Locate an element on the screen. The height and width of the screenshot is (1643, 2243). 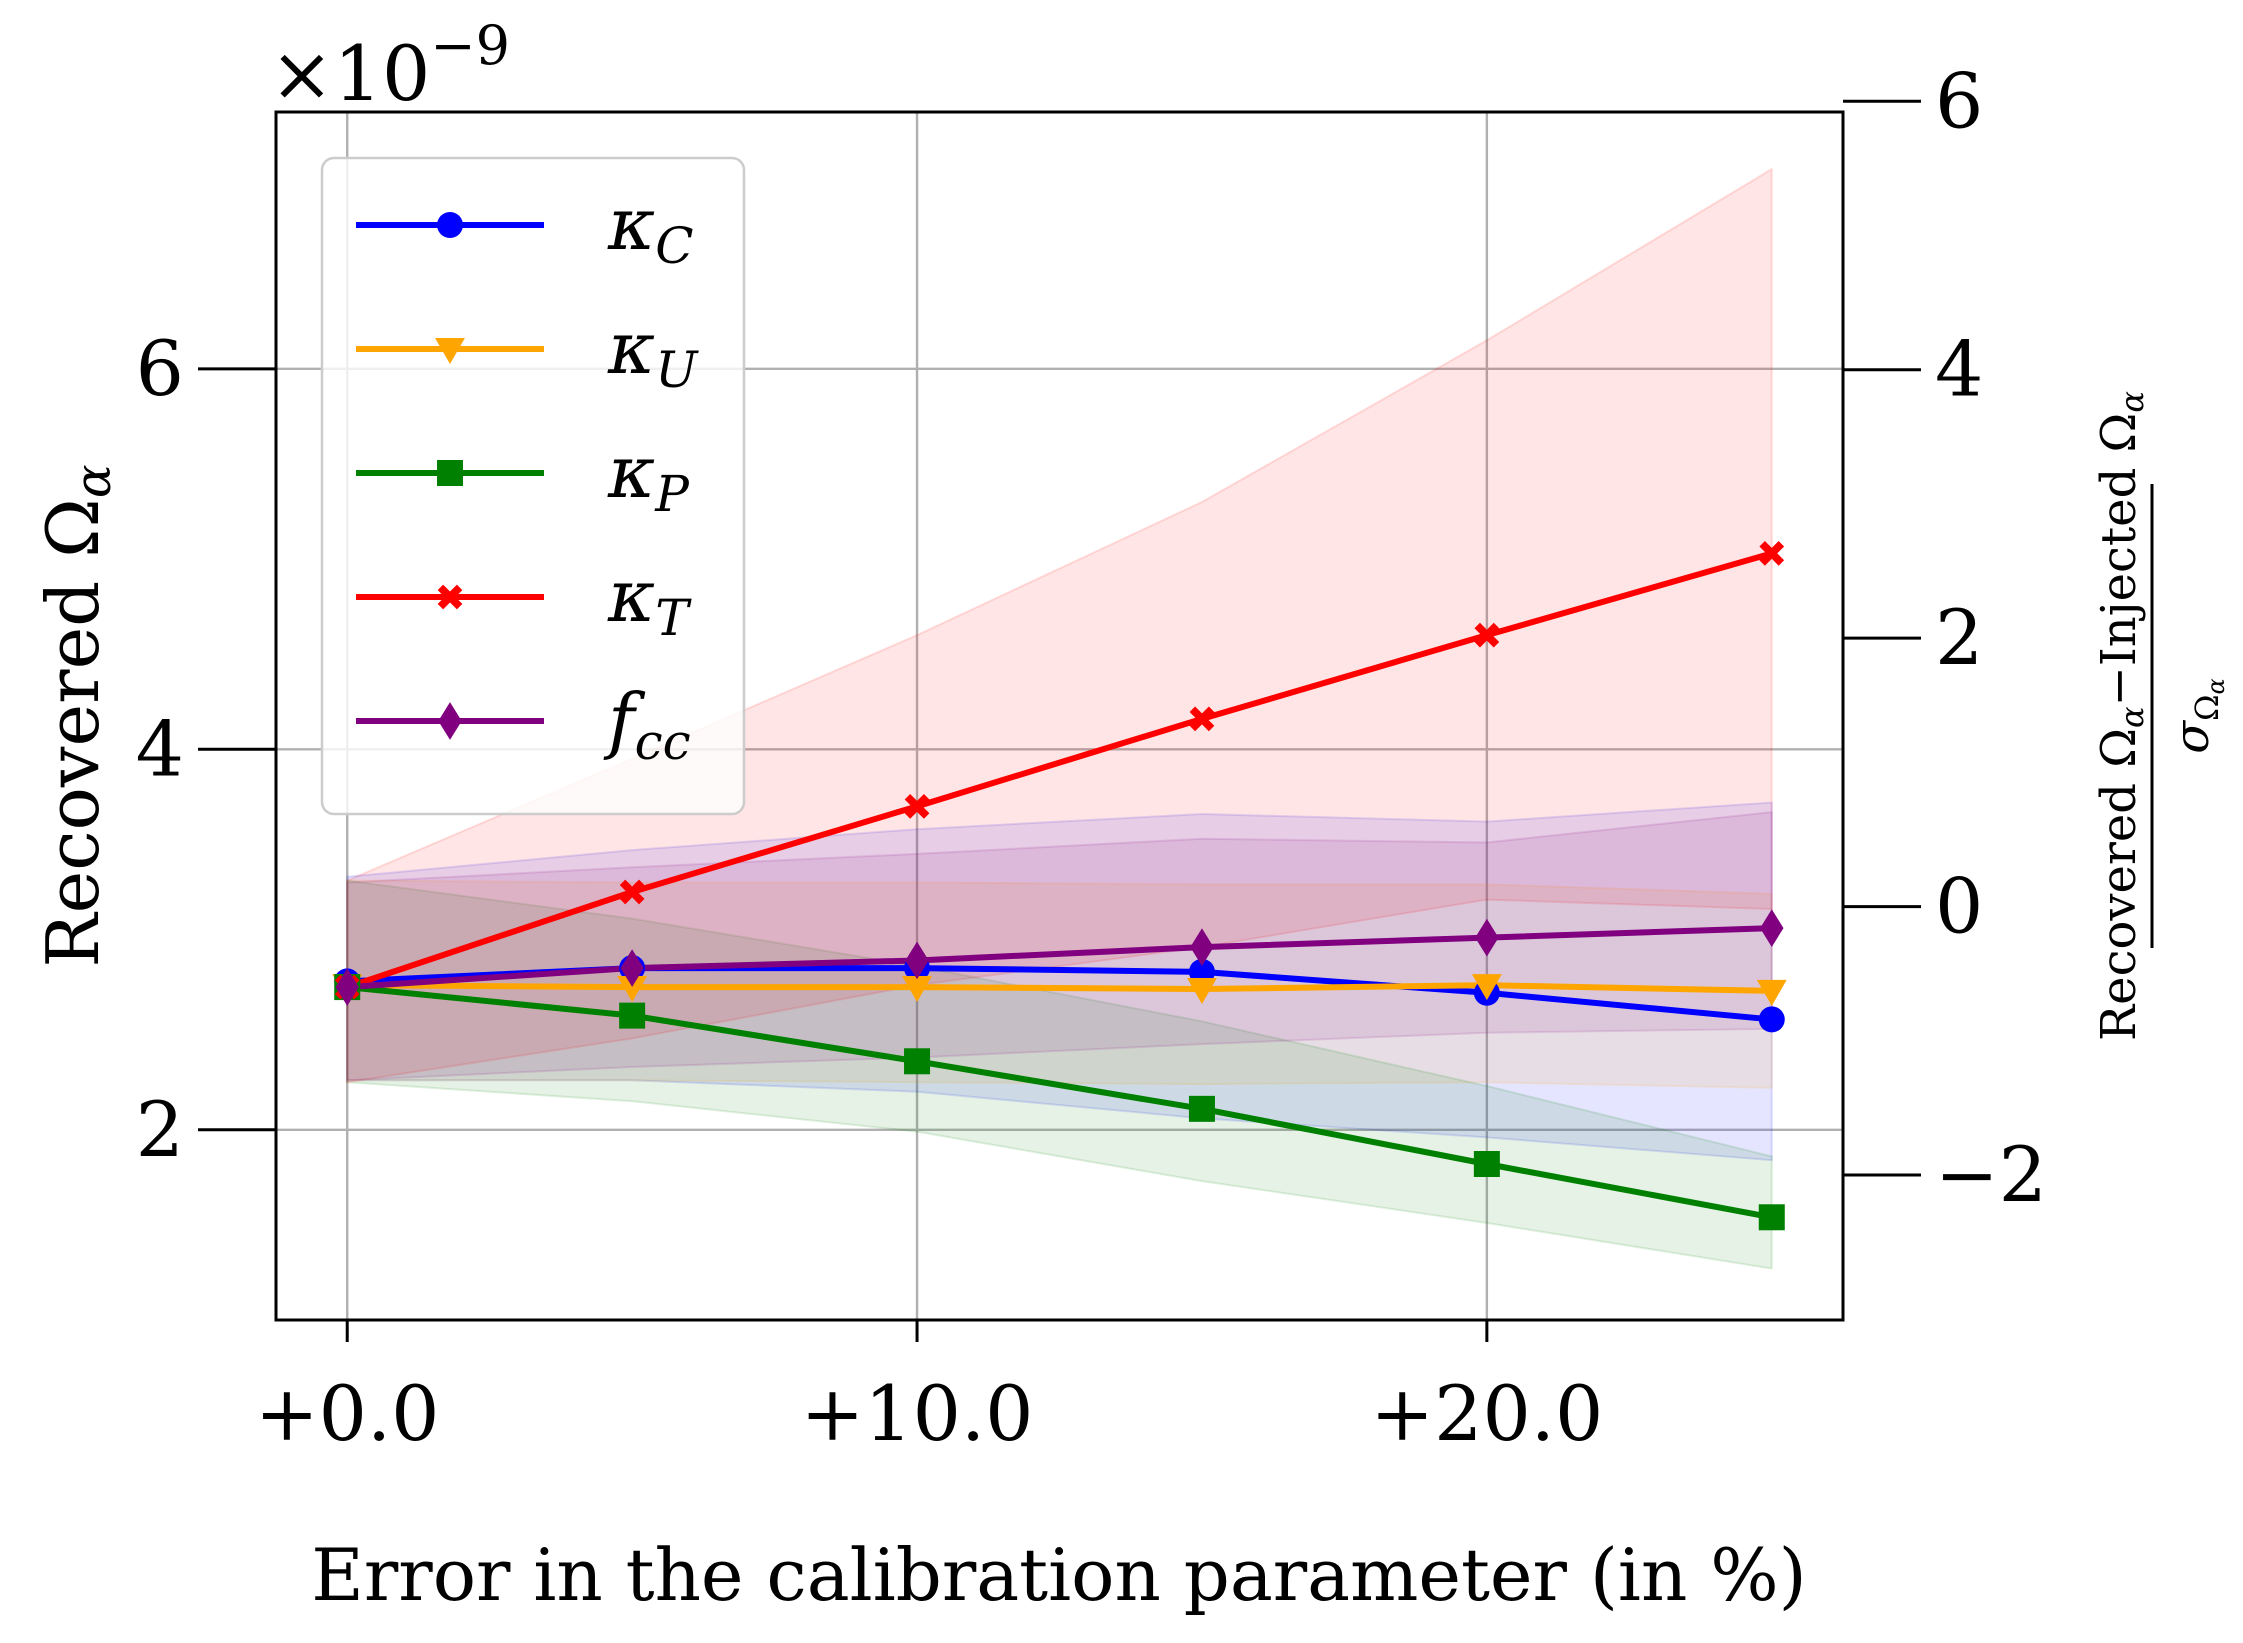
legend-label: κU is located at coordinates (653, 352).